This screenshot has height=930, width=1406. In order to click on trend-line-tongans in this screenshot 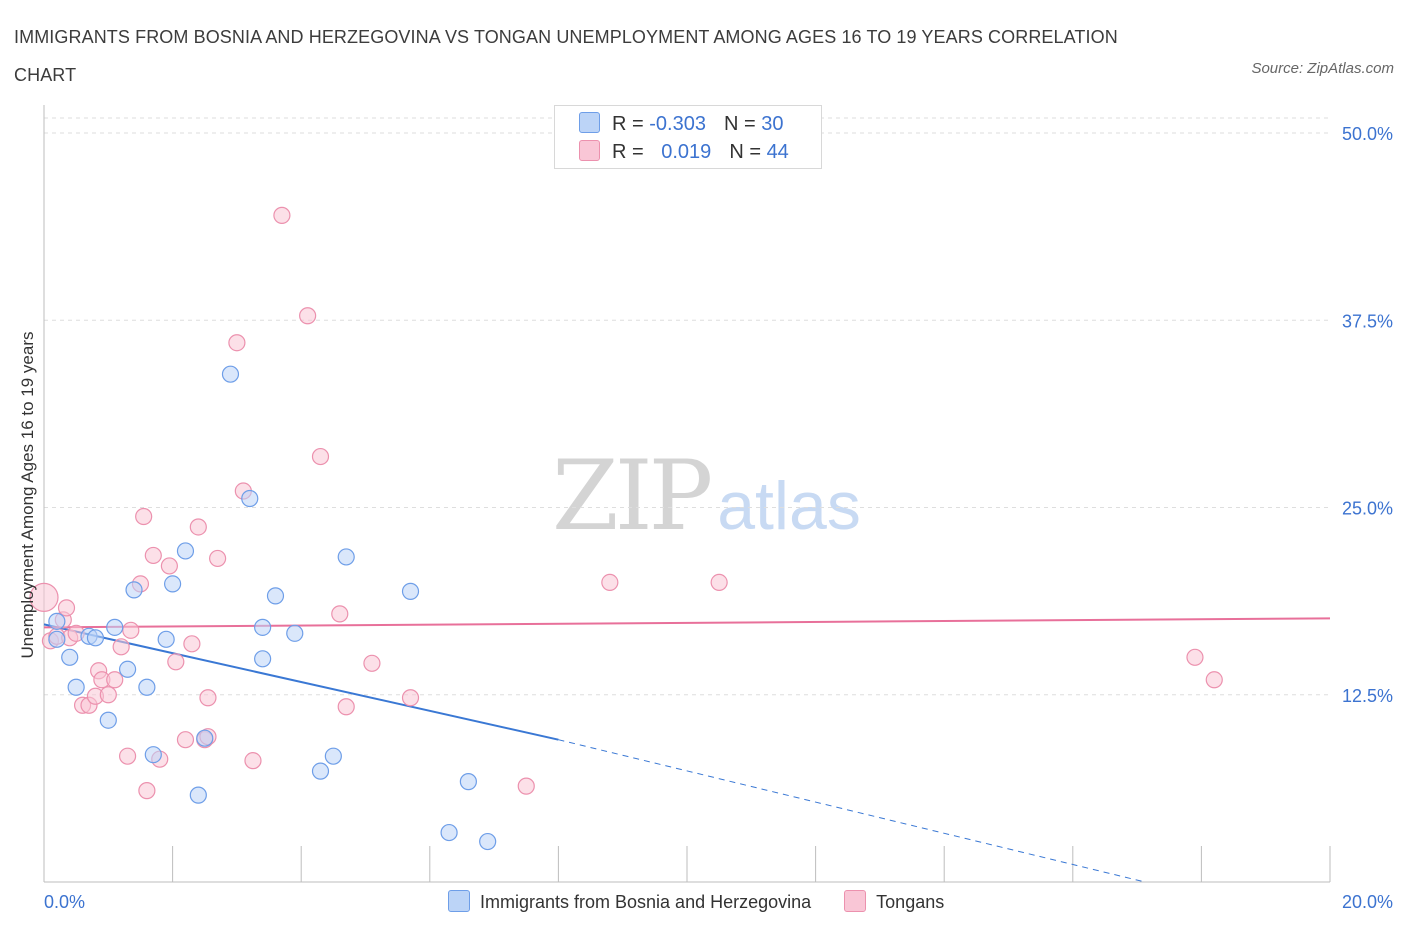, I will do `click(687, 623)`.